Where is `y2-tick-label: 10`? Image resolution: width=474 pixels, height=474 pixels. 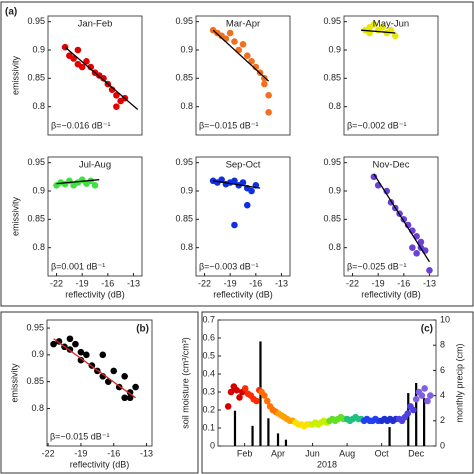 y2-tick-label: 10 is located at coordinates (445, 319).